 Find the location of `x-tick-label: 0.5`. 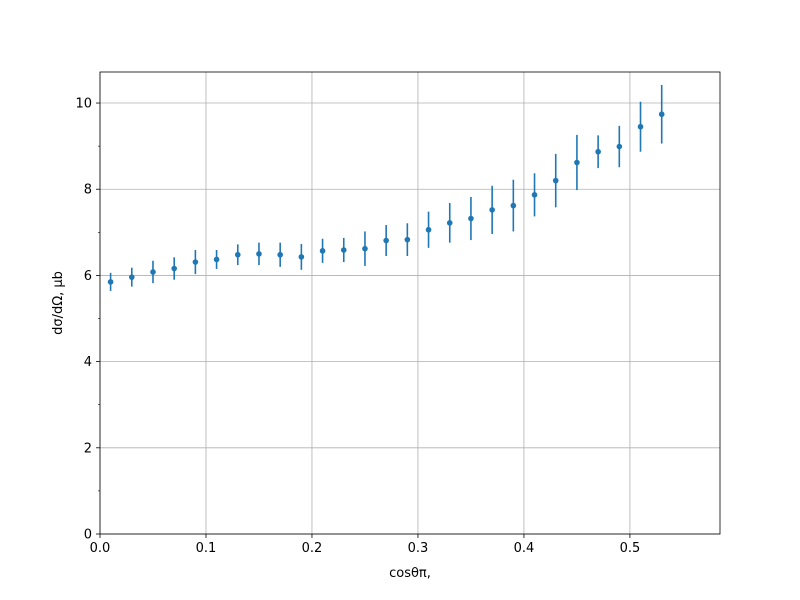

x-tick-label: 0.5 is located at coordinates (630, 548).